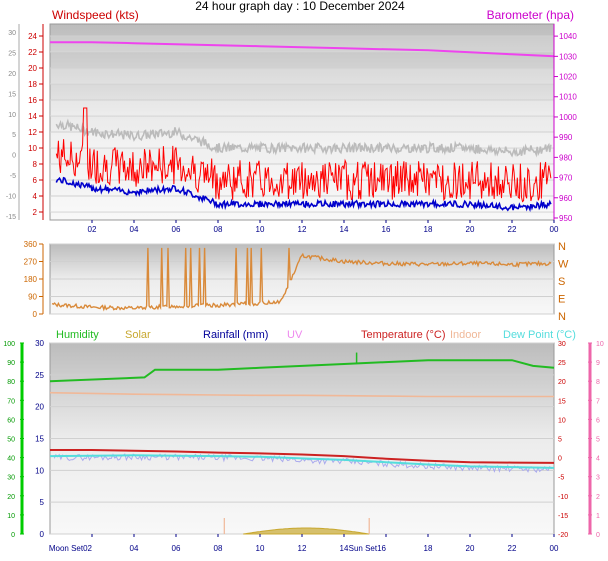 The width and height of the screenshot is (608, 561). I want to click on outer-tick-label: 20, so click(12, 74).